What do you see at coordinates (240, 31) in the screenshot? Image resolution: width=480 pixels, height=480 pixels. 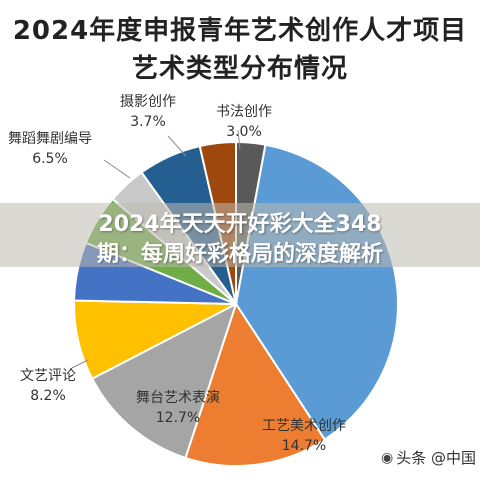 I see `chart-title: 2024年度申报青年艺术创作人才项目` at bounding box center [240, 31].